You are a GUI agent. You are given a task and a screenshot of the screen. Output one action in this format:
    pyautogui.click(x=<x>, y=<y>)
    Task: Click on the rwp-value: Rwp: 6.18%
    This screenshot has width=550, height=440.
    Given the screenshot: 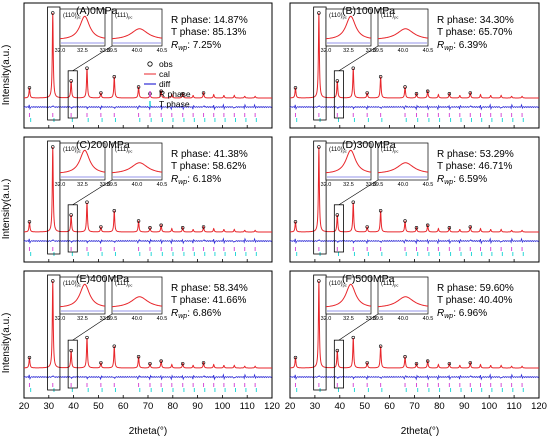 What is the action you would take?
    pyautogui.click(x=196, y=180)
    